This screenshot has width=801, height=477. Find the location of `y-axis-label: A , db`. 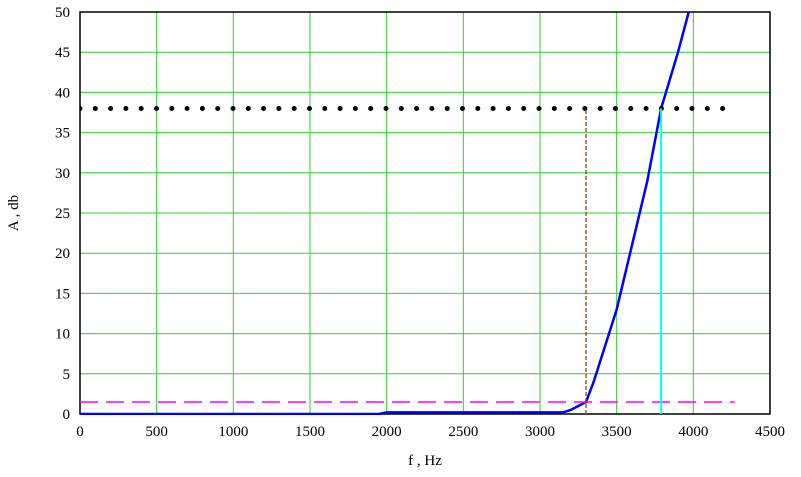

y-axis-label: A , db is located at coordinates (14, 213).